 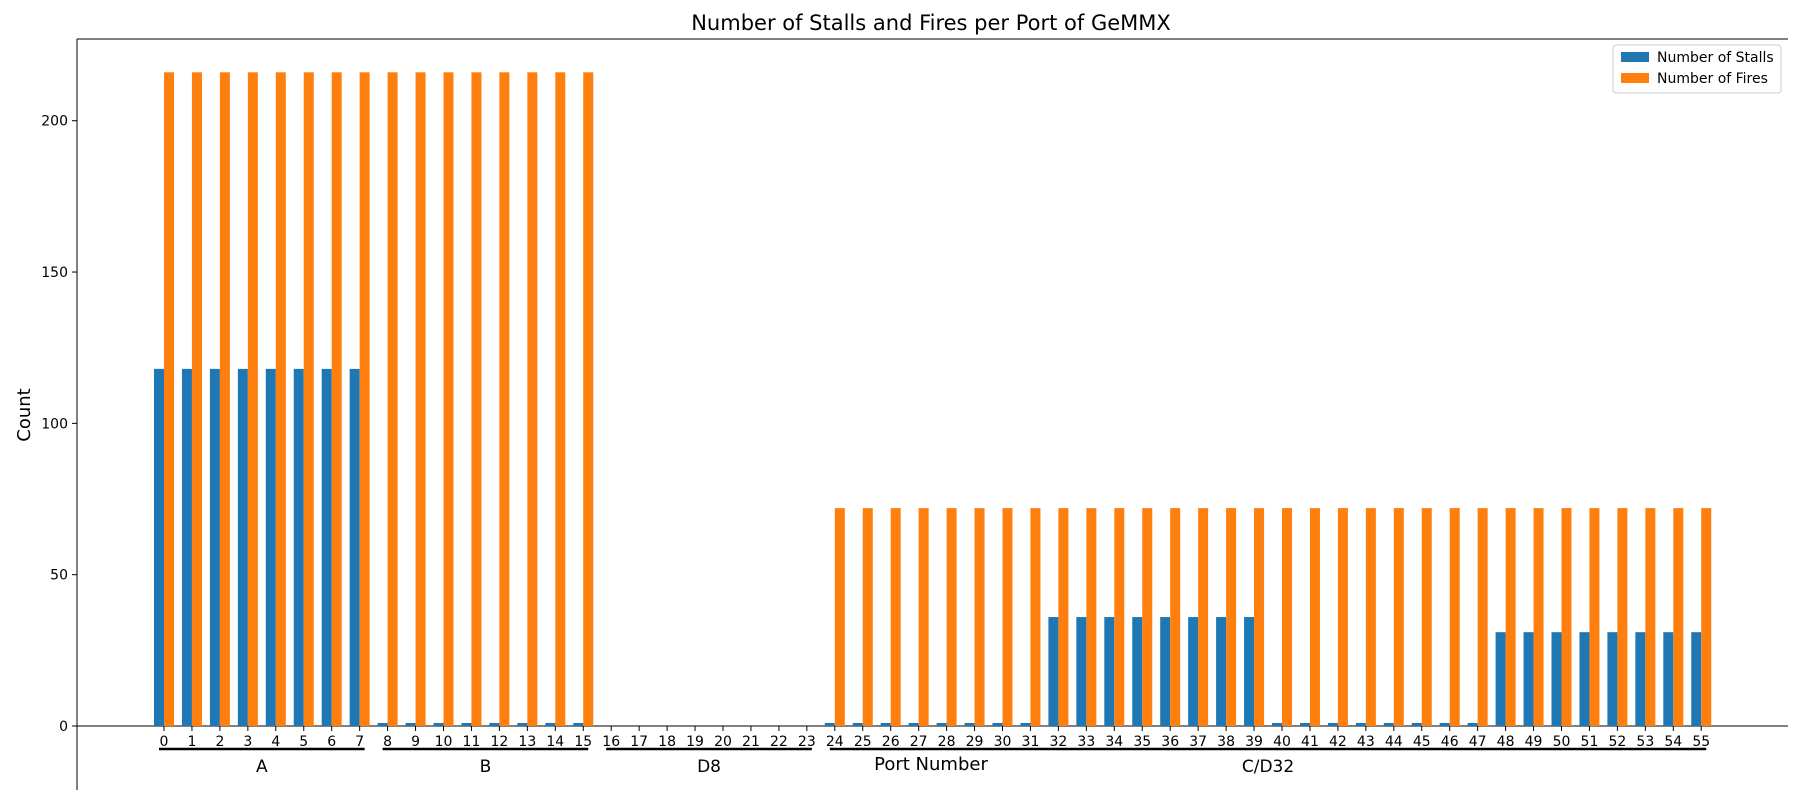 What do you see at coordinates (444, 742) in the screenshot?
I see `x-tick-label: 10` at bounding box center [444, 742].